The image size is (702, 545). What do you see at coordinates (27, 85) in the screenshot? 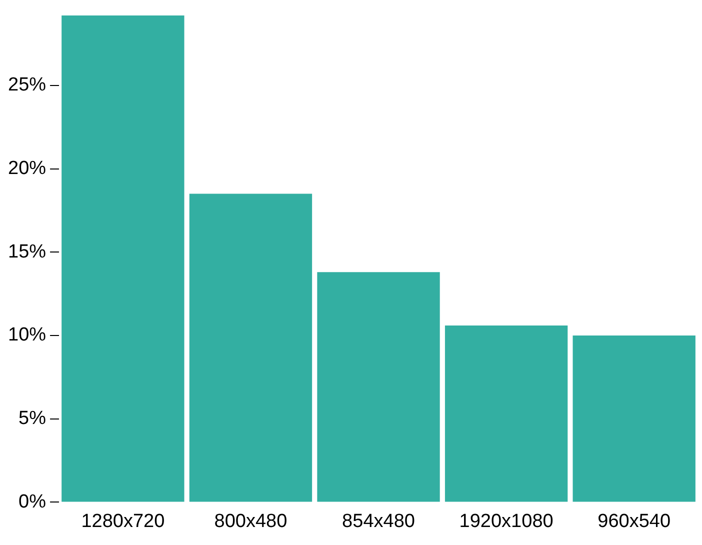
I see `y-tick-label: 25%` at bounding box center [27, 85].